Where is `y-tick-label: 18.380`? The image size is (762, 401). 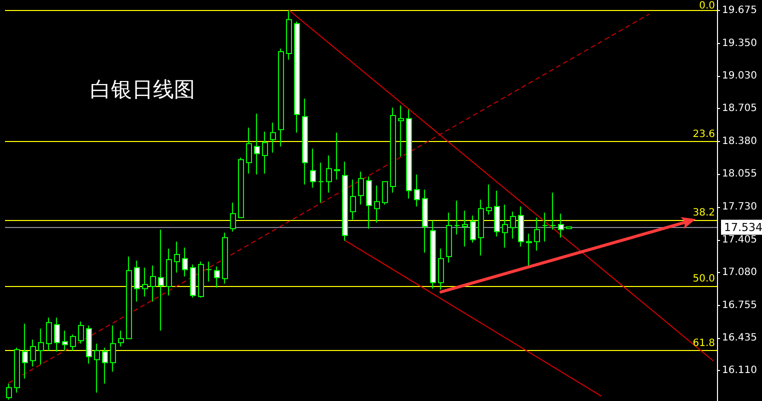 y-tick-label: 18.380 is located at coordinates (739, 141).